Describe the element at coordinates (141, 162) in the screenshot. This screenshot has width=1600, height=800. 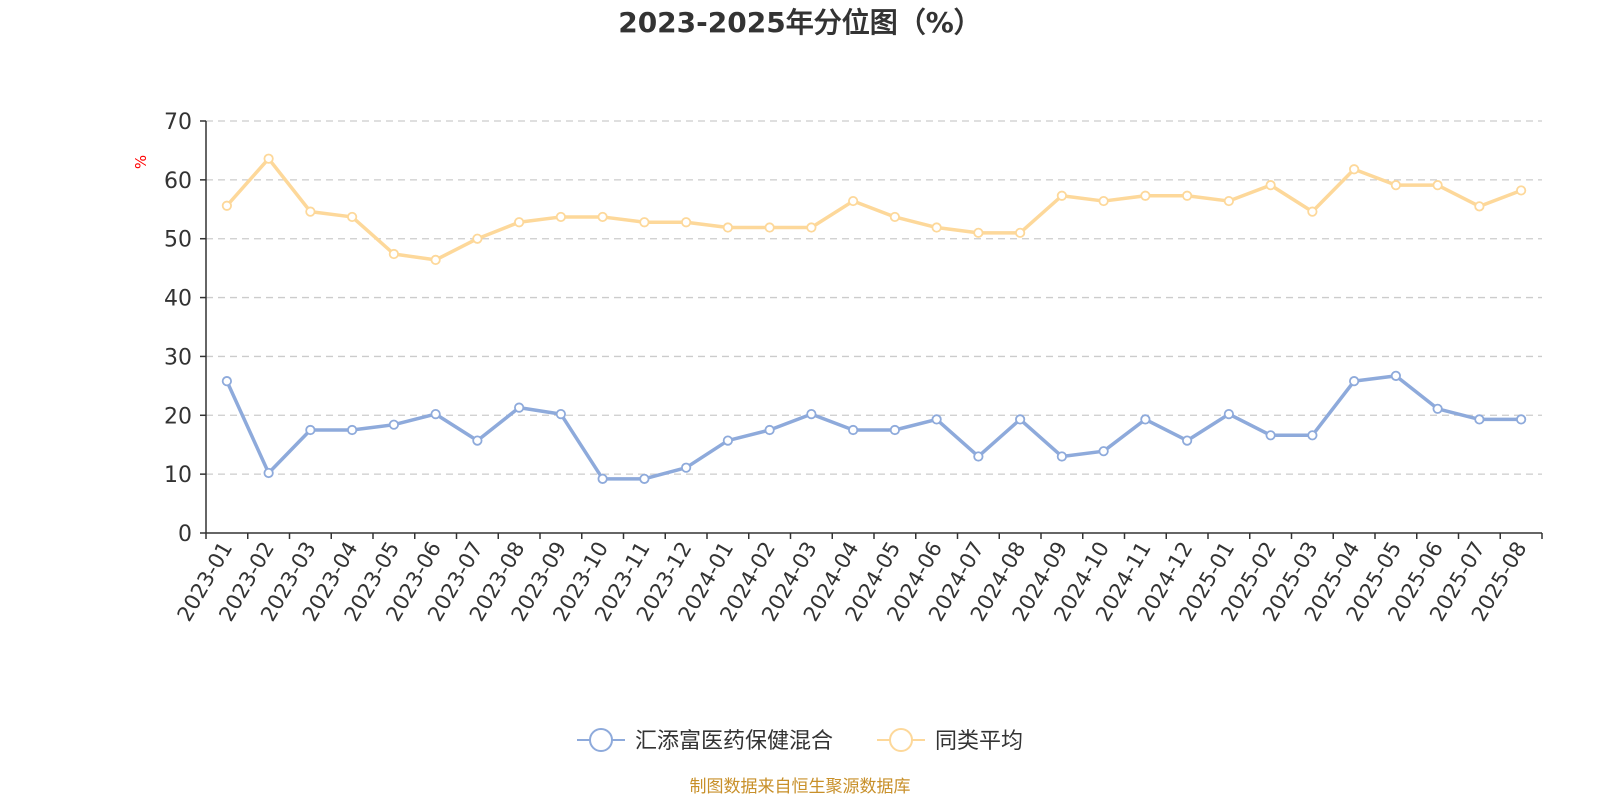
I see `y-axis-label: %` at that location.